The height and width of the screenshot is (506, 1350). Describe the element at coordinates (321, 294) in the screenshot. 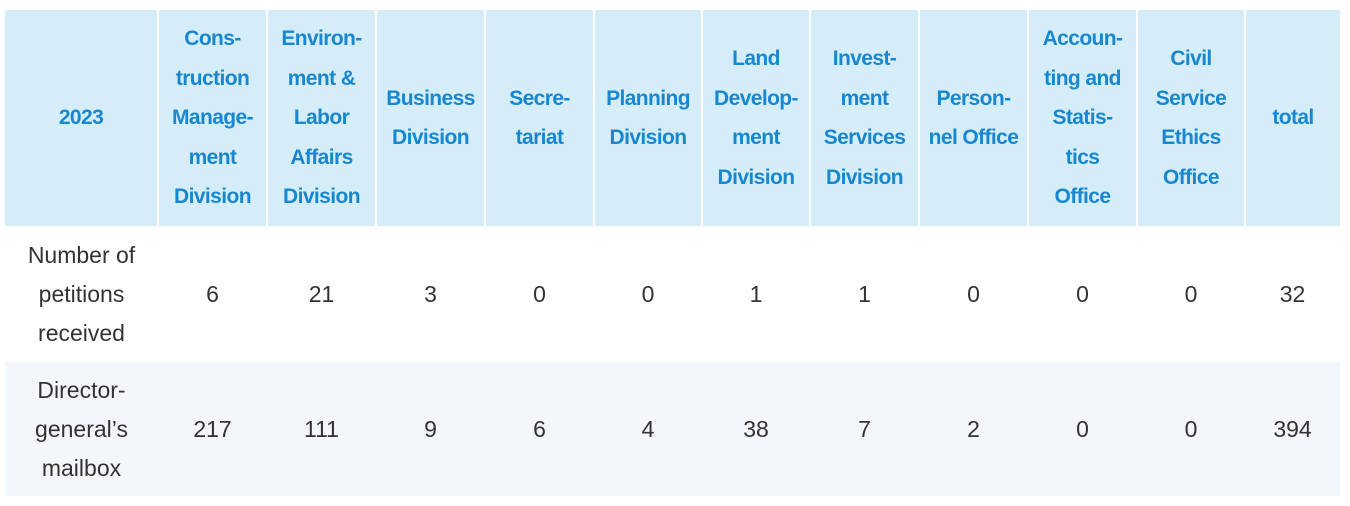

I see `cell: 21` at that location.